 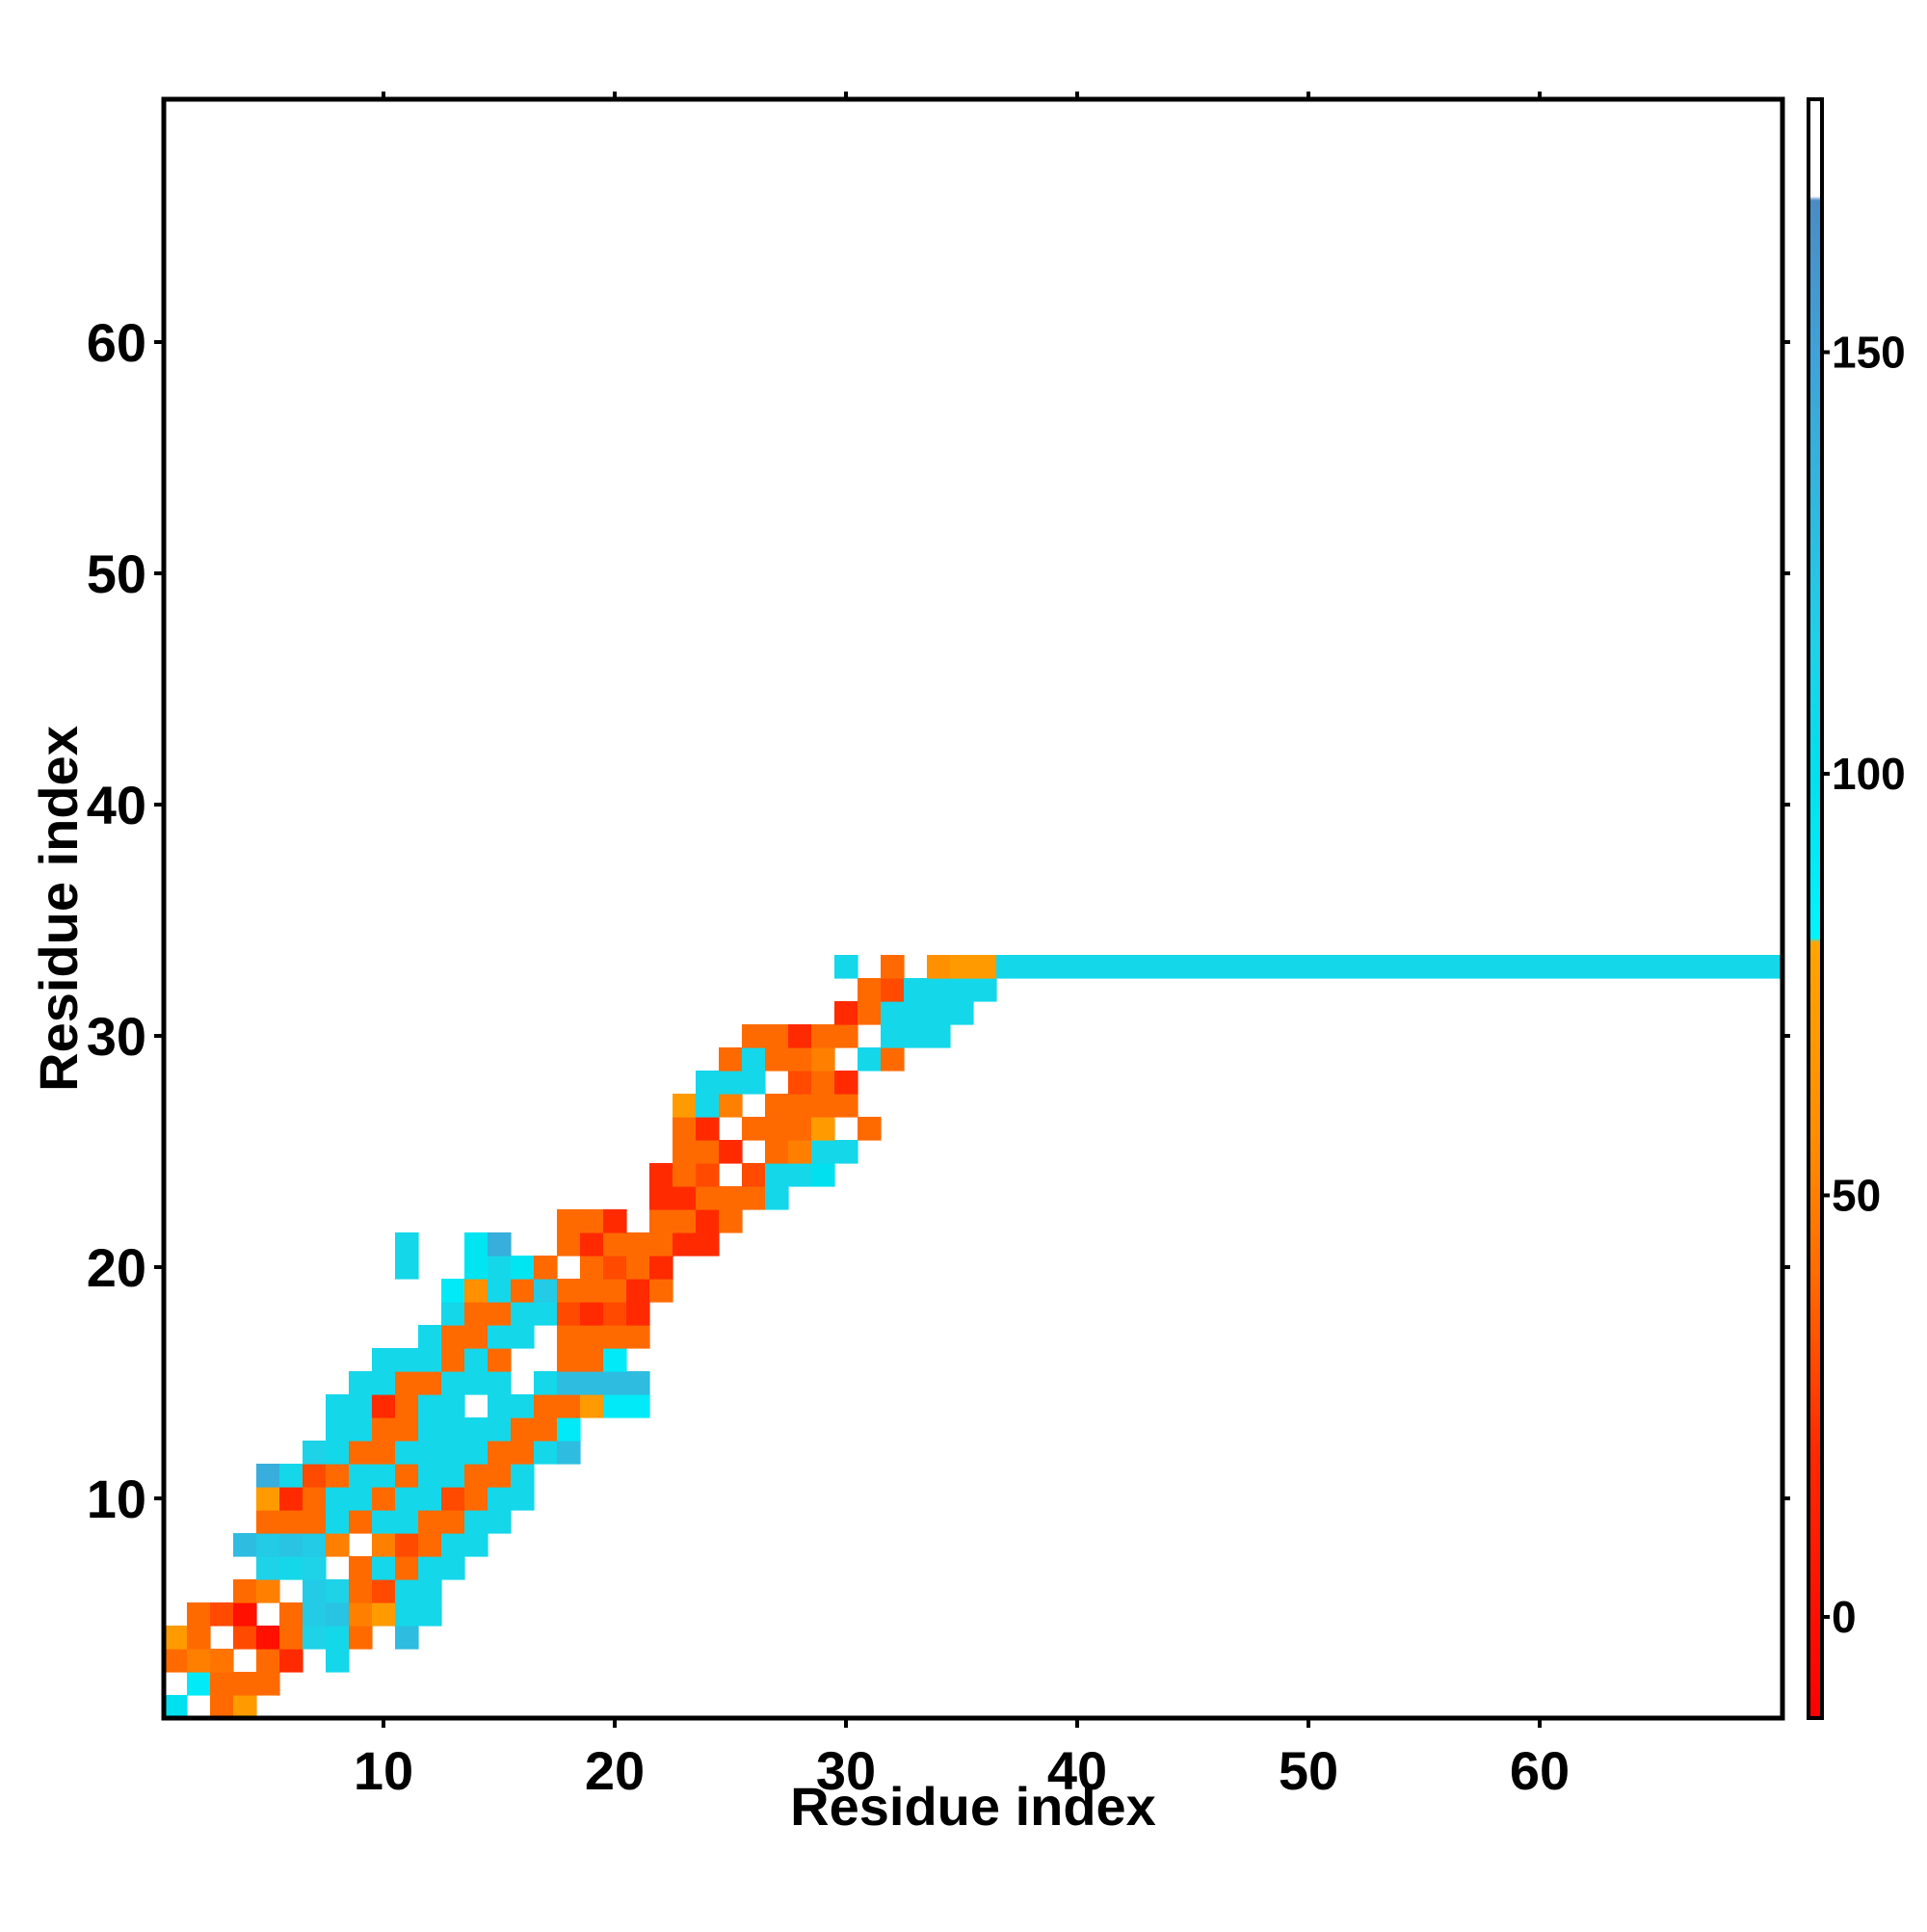 What do you see at coordinates (1077, 1770) in the screenshot?
I see `x-tick-label: 40` at bounding box center [1077, 1770].